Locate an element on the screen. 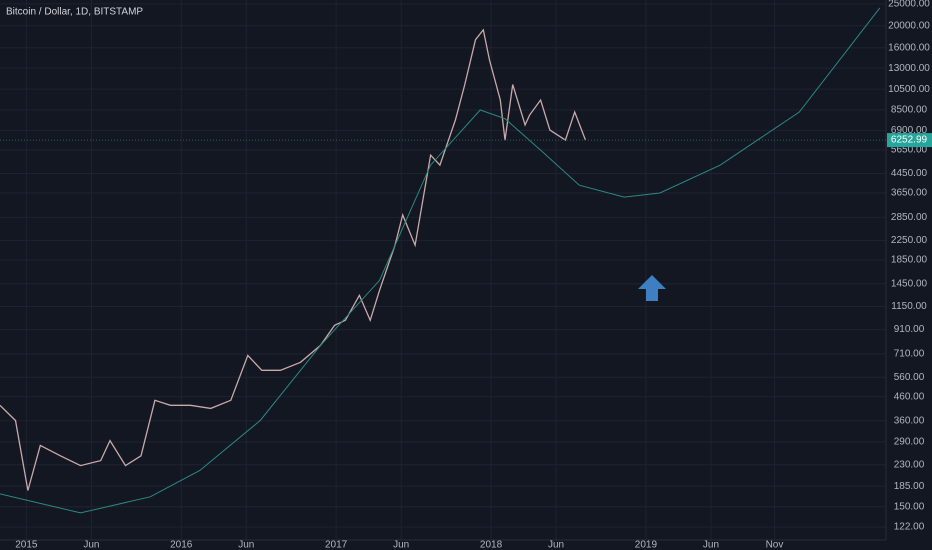 The image size is (932, 550). x-tick-label: 2018 is located at coordinates (491, 545).